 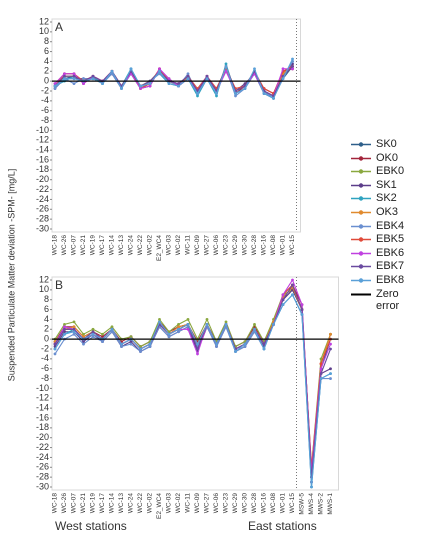 What do you see at coordinates (140, 245) in the screenshot?
I see `x-tick-label: WC-22` at bounding box center [140, 245].